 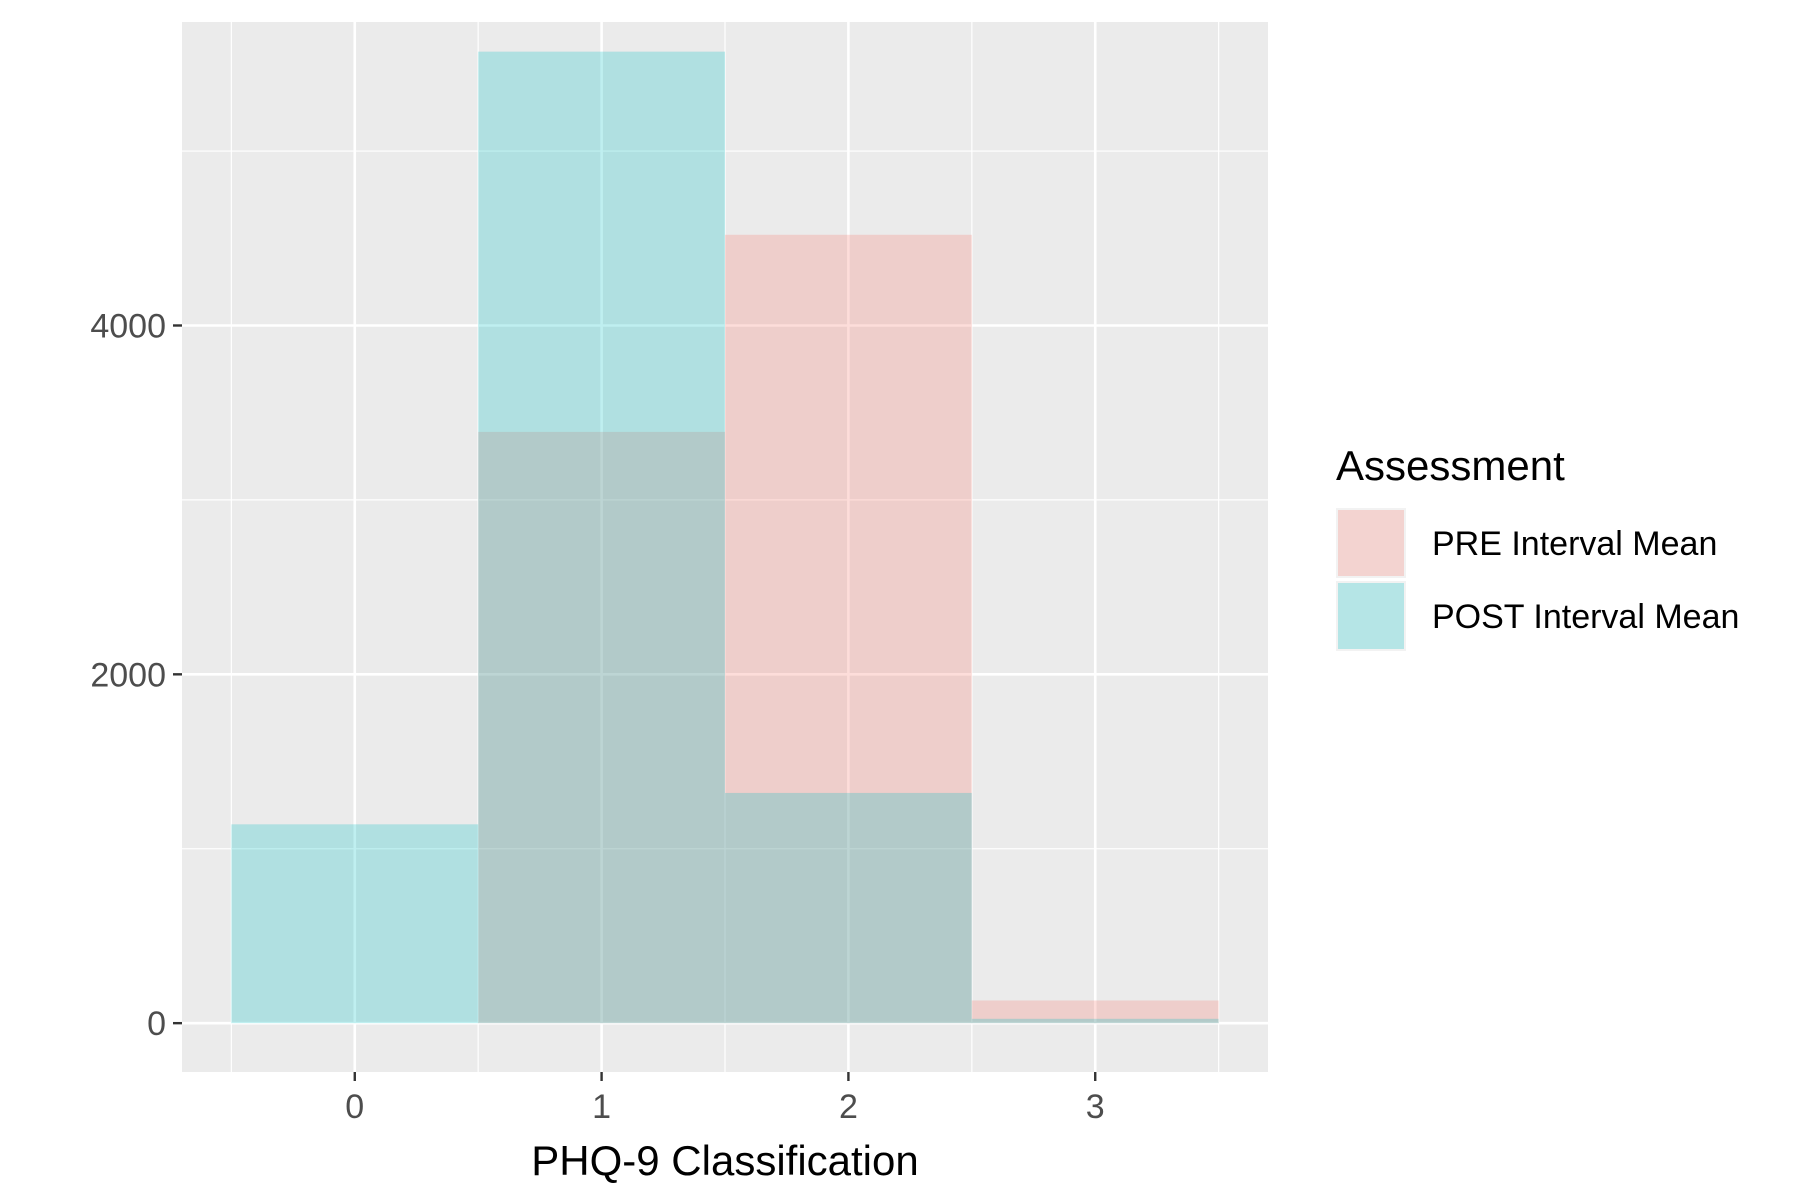 I want to click on legend-label-1: POST Interval Mean, so click(x=1585, y=617).